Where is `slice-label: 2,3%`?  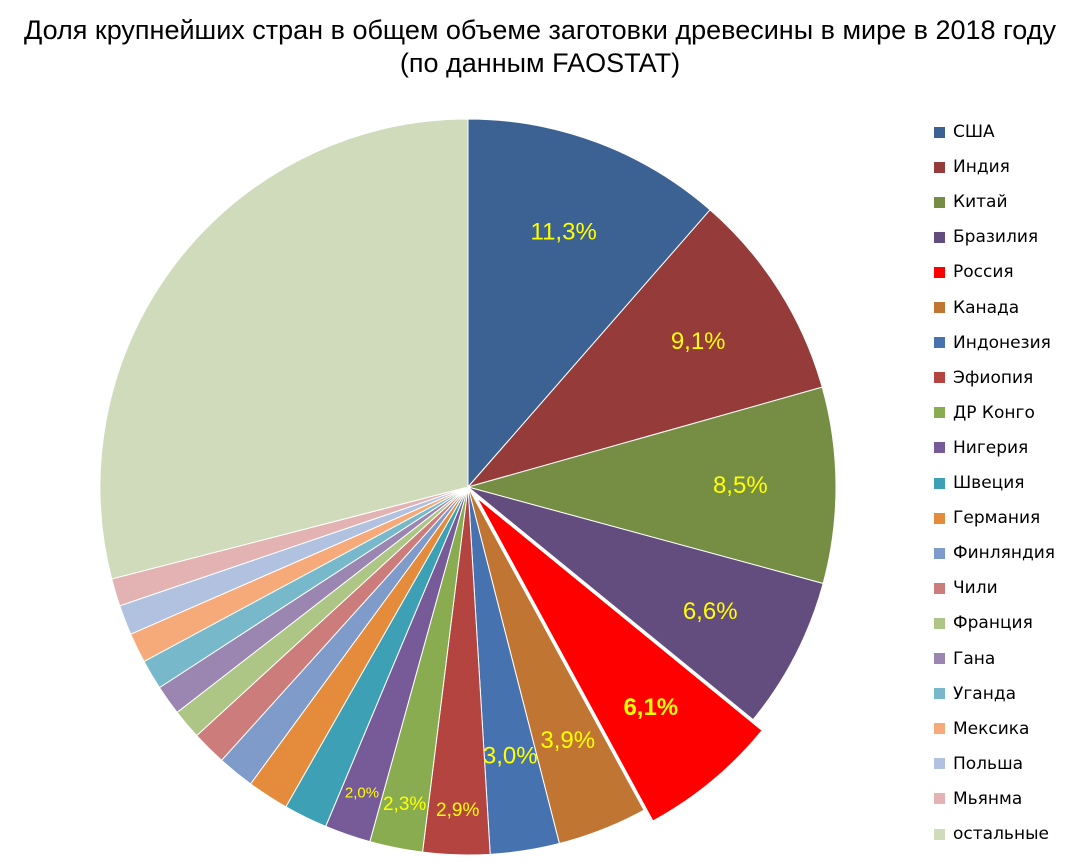
slice-label: 2,3% is located at coordinates (404, 804).